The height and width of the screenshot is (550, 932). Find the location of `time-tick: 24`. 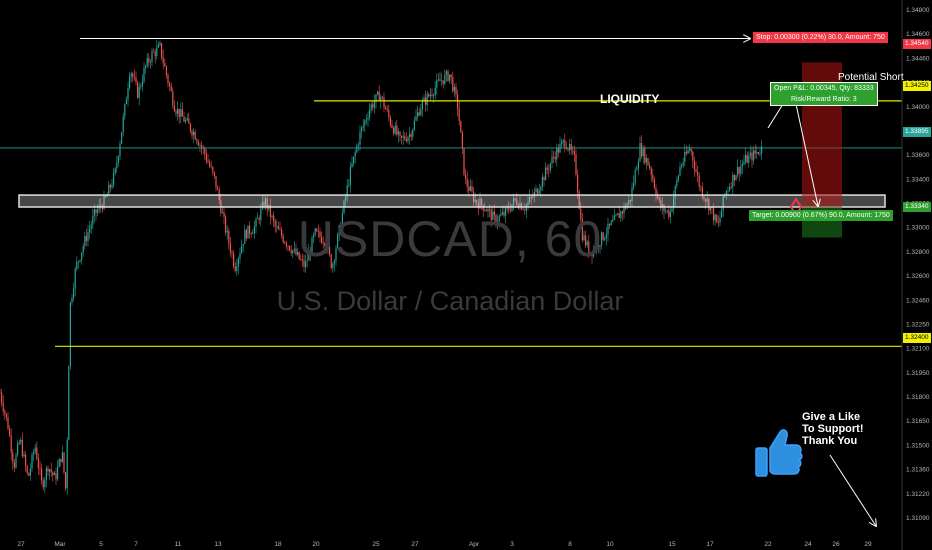

time-tick: 24 is located at coordinates (808, 544).